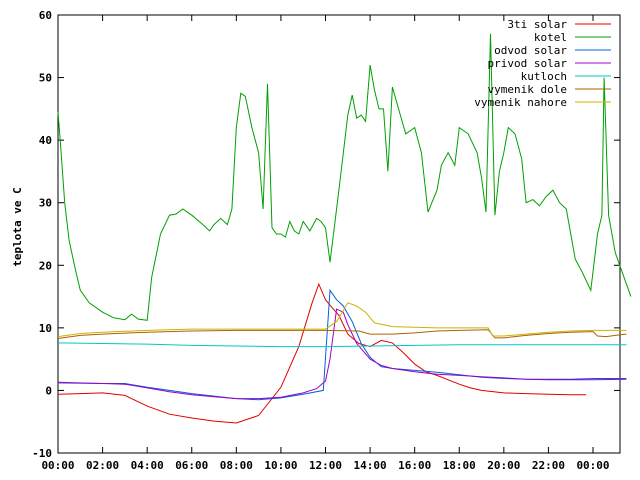  What do you see at coordinates (45, 203) in the screenshot?
I see `y-tick-label: 30` at bounding box center [45, 203].